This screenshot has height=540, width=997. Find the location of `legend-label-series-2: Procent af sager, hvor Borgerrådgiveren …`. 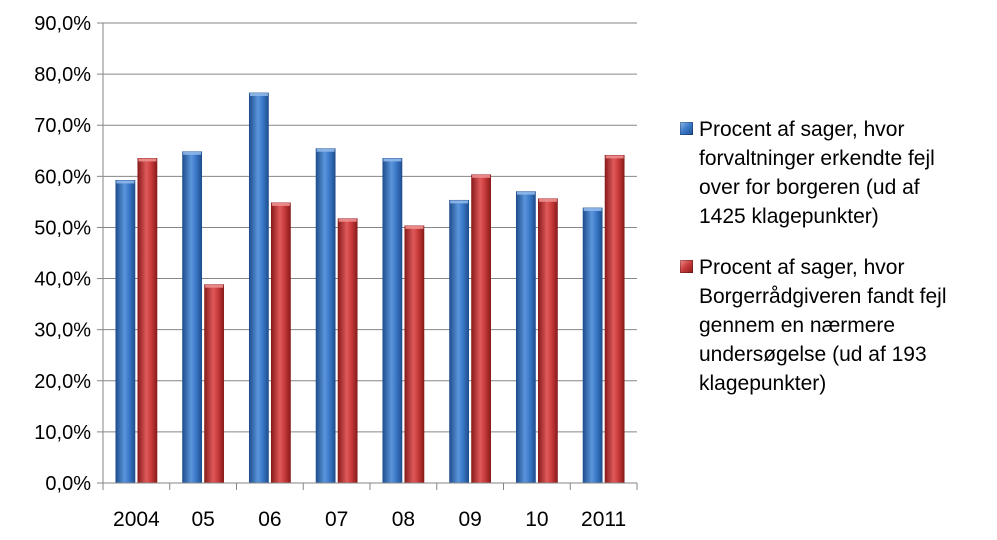

legend-label-series-2: Procent af sager, hvor Borgerrådgiveren … is located at coordinates (822, 325).